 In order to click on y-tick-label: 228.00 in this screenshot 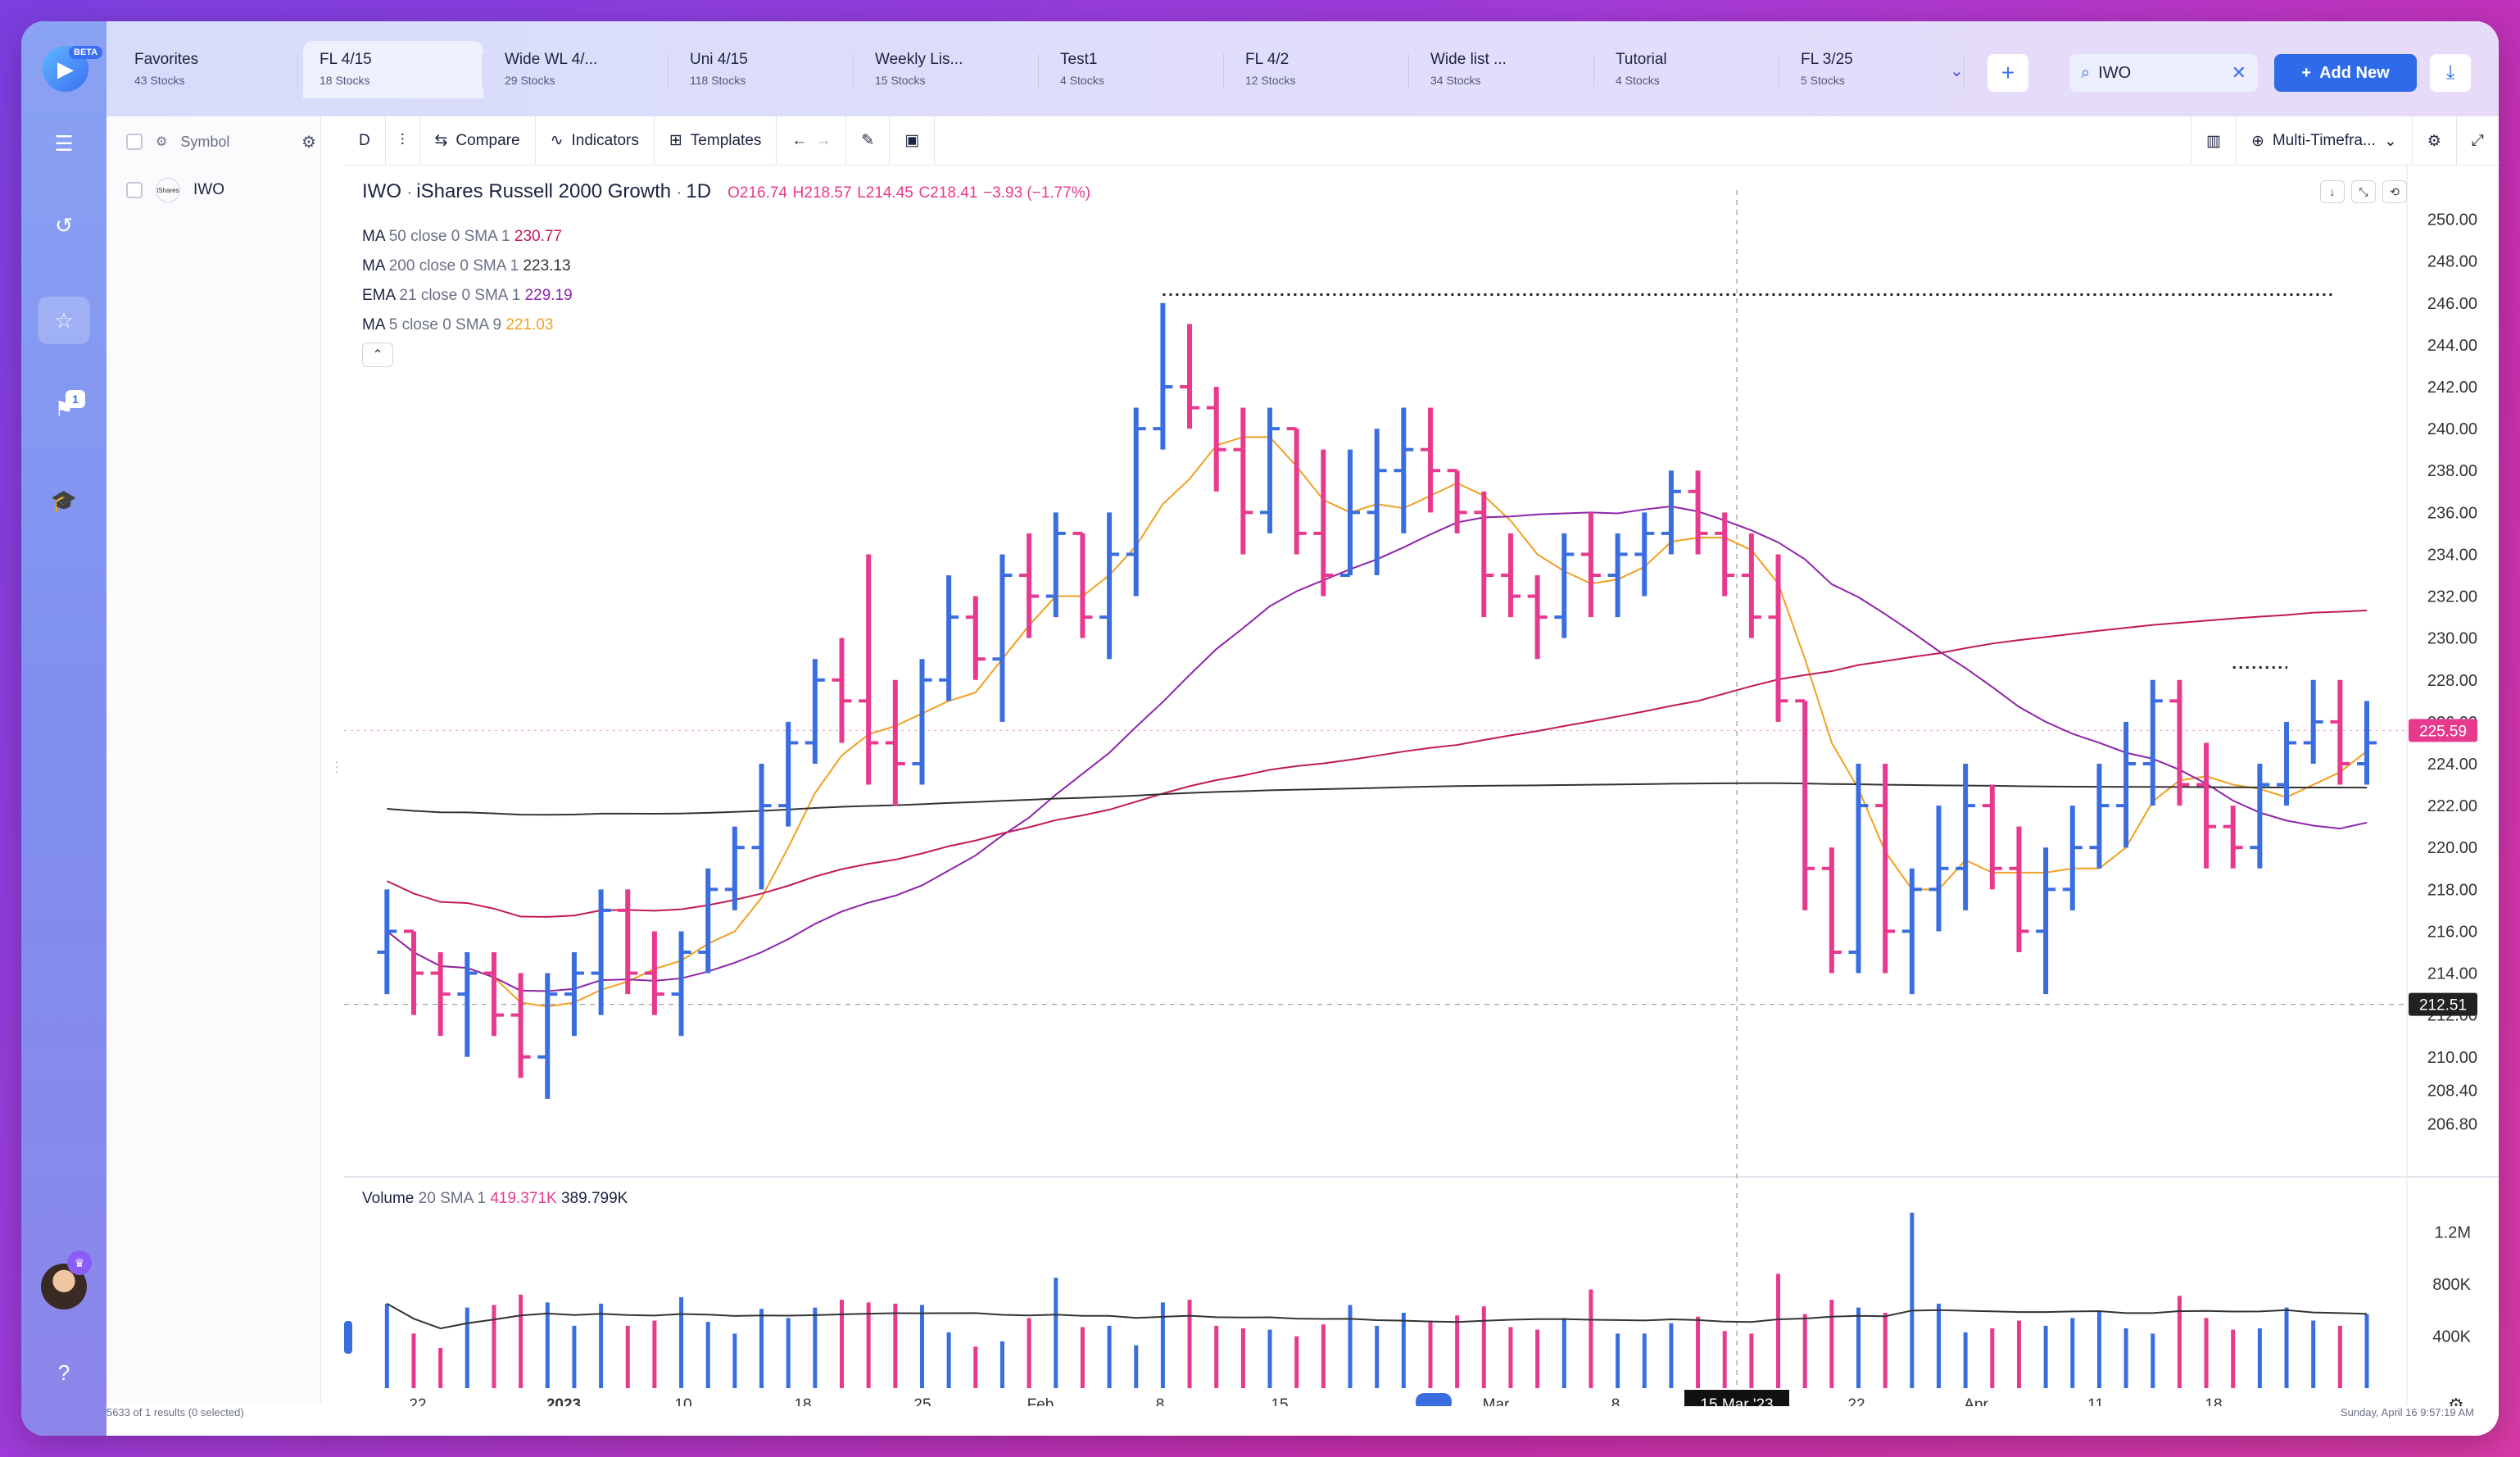, I will do `click(2452, 681)`.